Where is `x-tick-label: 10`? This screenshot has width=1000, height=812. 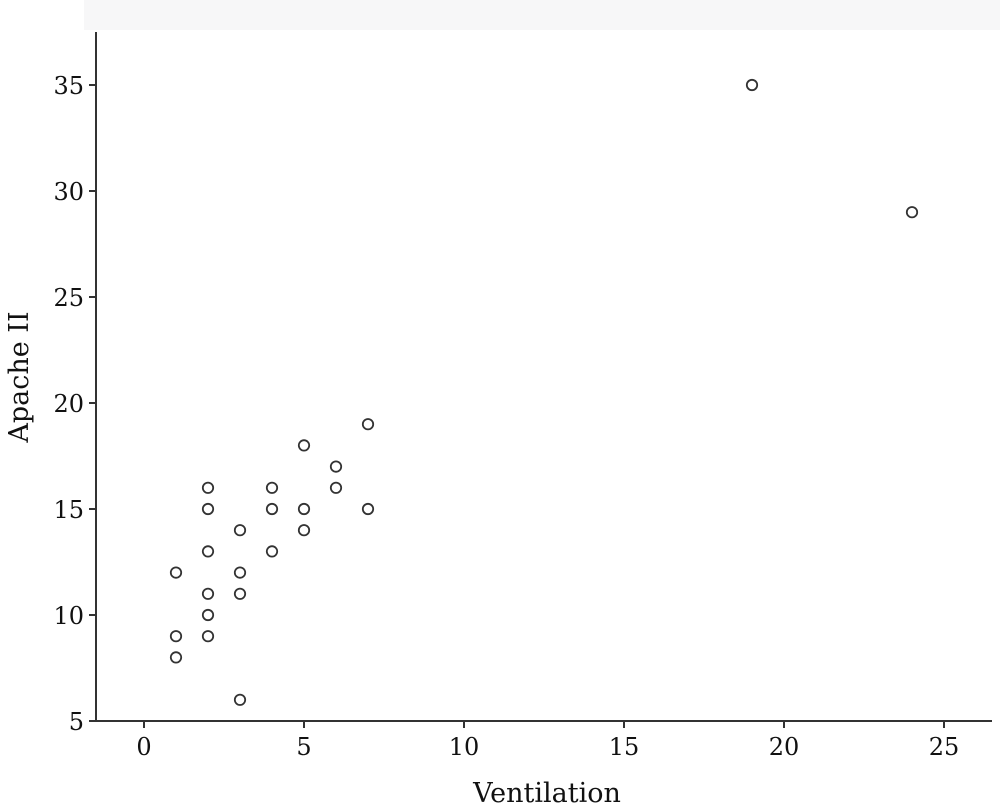 x-tick-label: 10 is located at coordinates (464, 747).